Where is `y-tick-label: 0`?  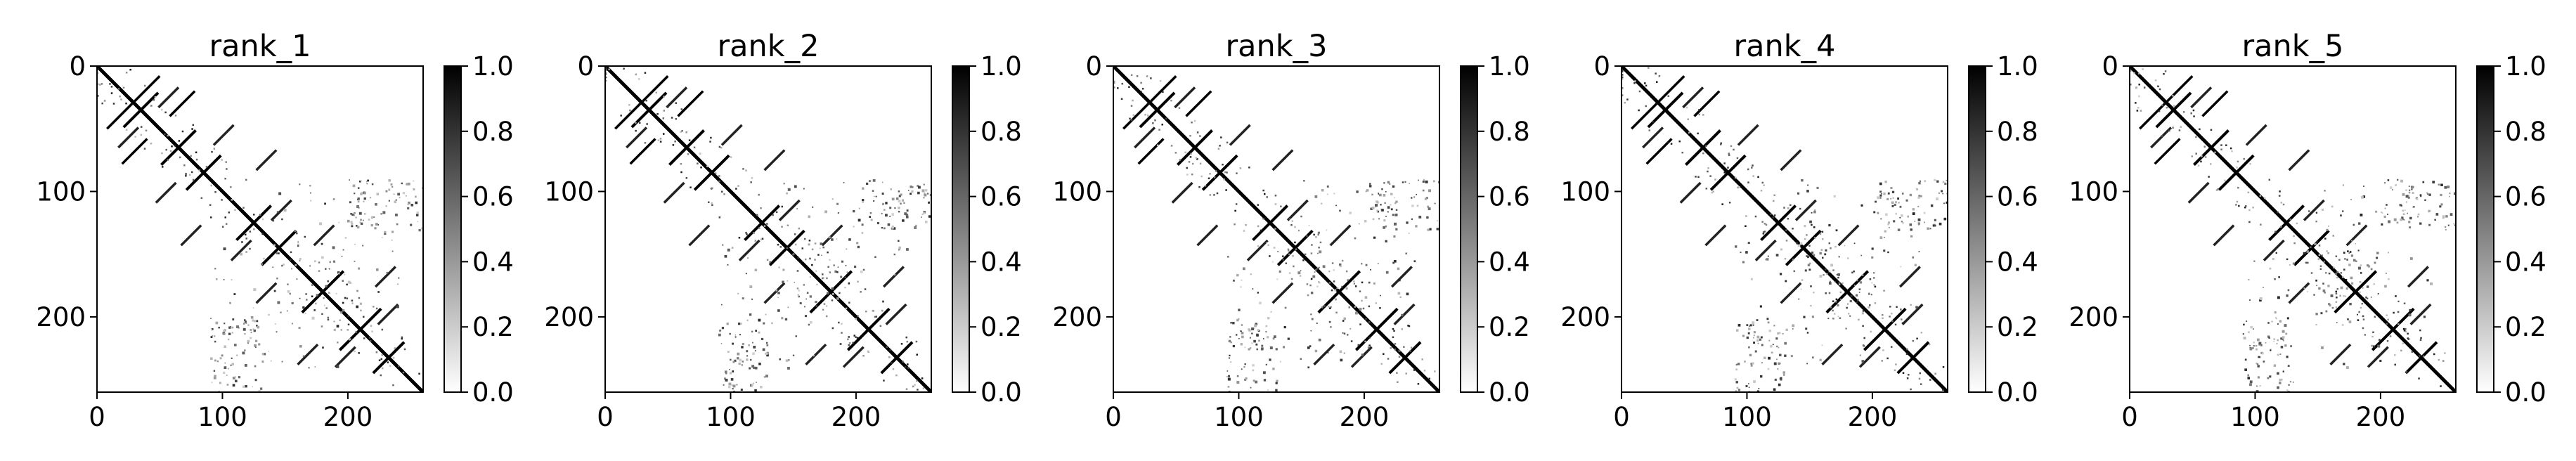
y-tick-label: 0 is located at coordinates (1093, 66).